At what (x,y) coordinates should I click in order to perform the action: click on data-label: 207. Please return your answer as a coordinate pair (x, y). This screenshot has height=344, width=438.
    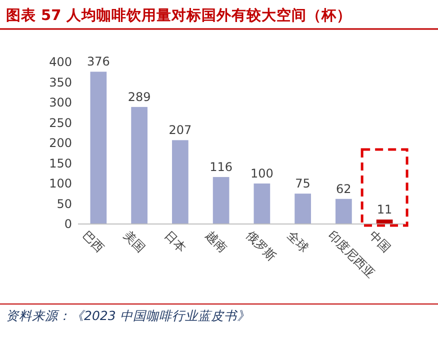
    Looking at the image, I should click on (180, 130).